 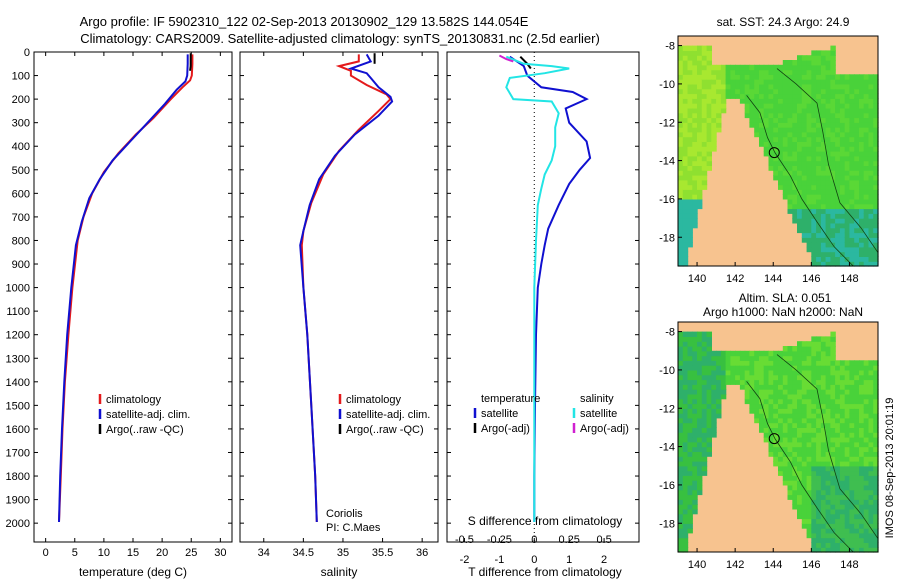 What do you see at coordinates (123, 288) in the screenshot?
I see `temperature-series-1-line` at bounding box center [123, 288].